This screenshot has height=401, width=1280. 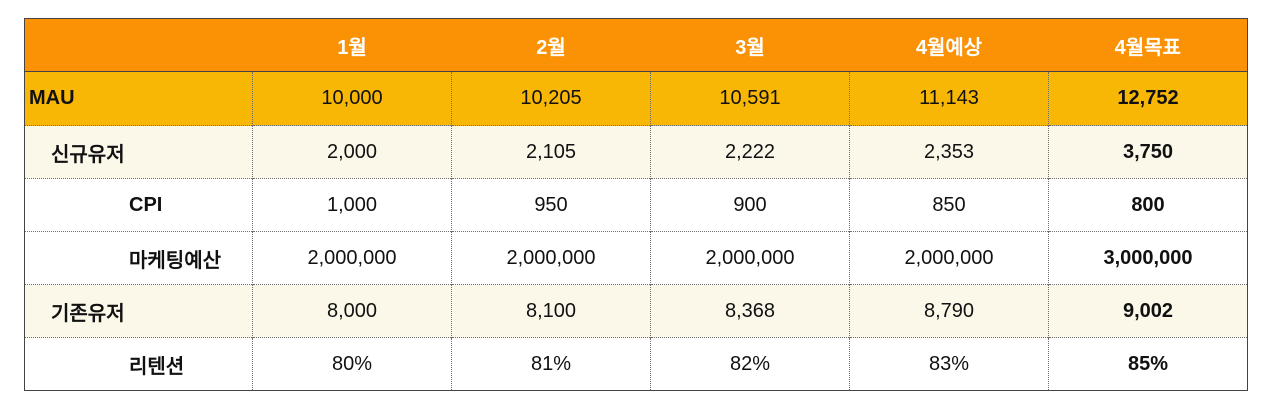 What do you see at coordinates (352, 152) in the screenshot?
I see `table-cell: 2,000` at bounding box center [352, 152].